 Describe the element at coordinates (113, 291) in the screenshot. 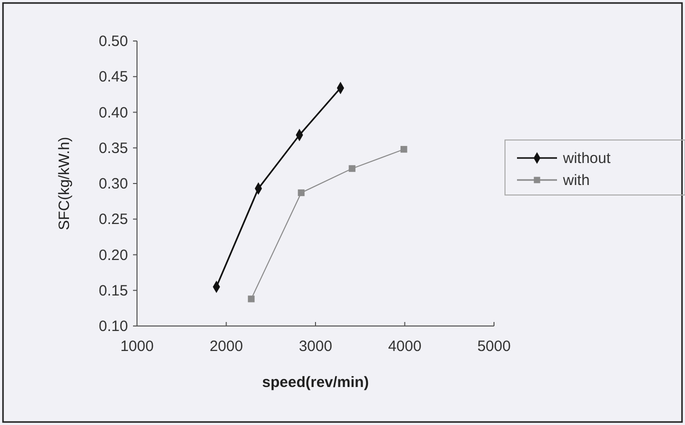

I see `y-tick-label: 0.15` at that location.